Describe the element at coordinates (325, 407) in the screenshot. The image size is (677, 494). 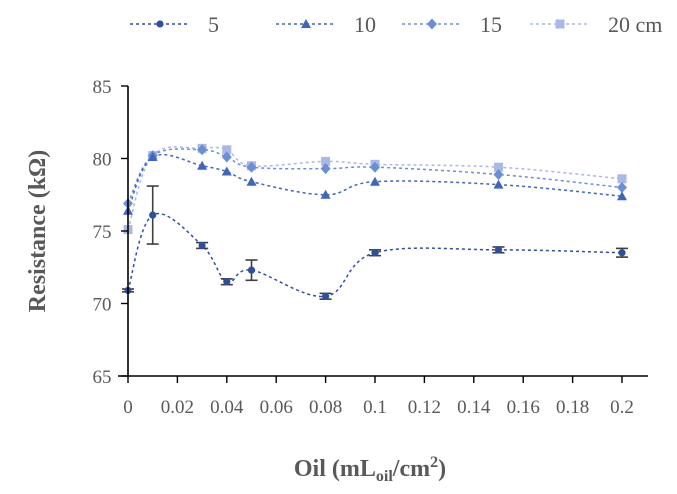
I see `x-tick-label: 0.08` at that location.